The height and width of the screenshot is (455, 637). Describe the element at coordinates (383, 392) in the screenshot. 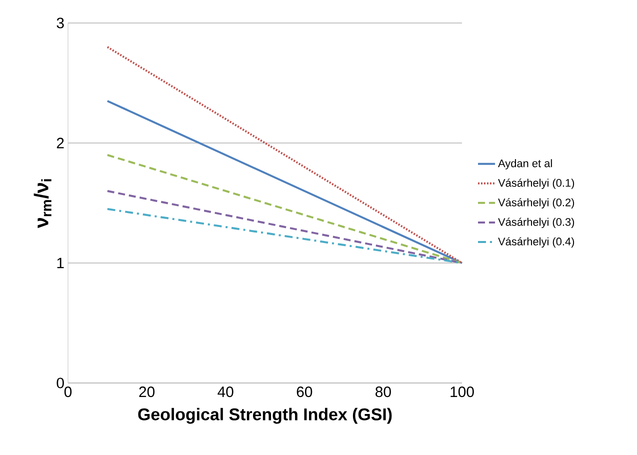

I see `x-tick-label: 80` at that location.